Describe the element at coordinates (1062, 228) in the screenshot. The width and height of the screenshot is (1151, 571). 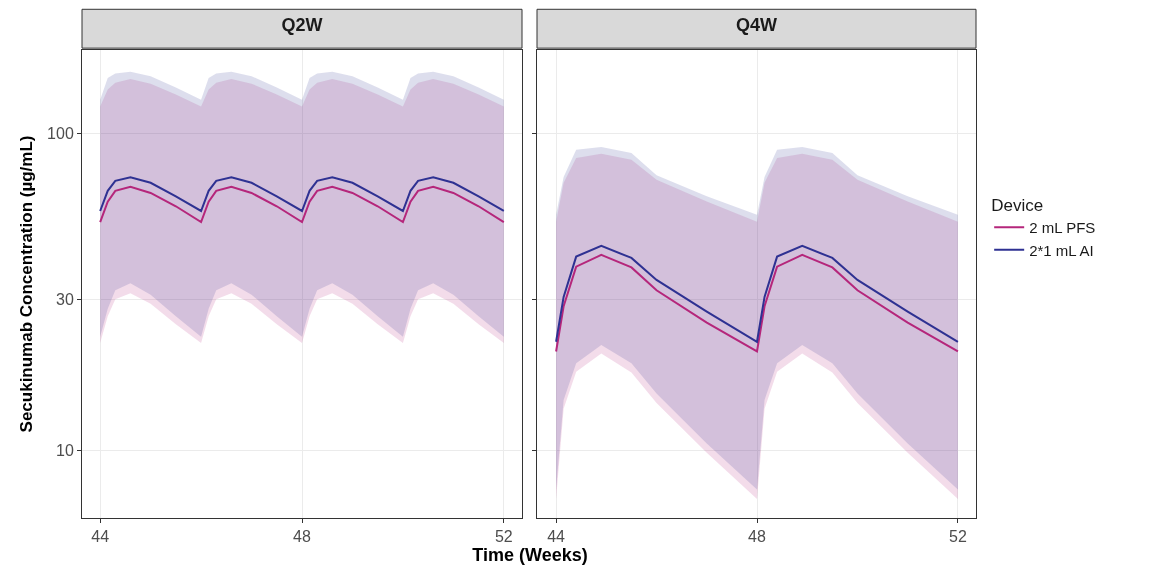
I see `legend-label: 2 mL PFS` at that location.